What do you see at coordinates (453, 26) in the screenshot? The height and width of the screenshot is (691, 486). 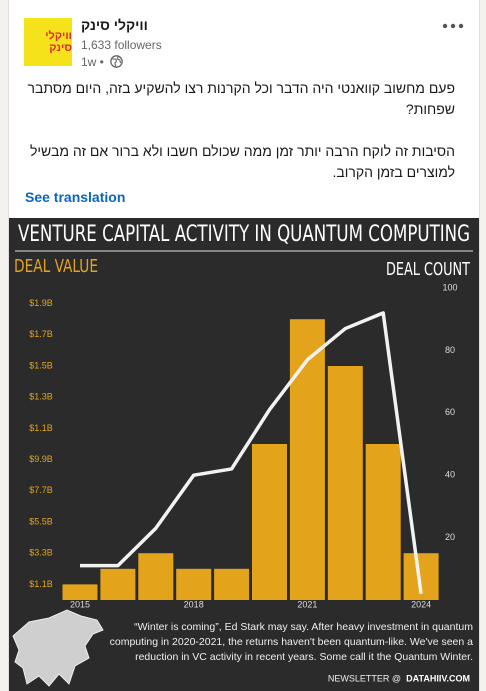 I see `more-button` at bounding box center [453, 26].